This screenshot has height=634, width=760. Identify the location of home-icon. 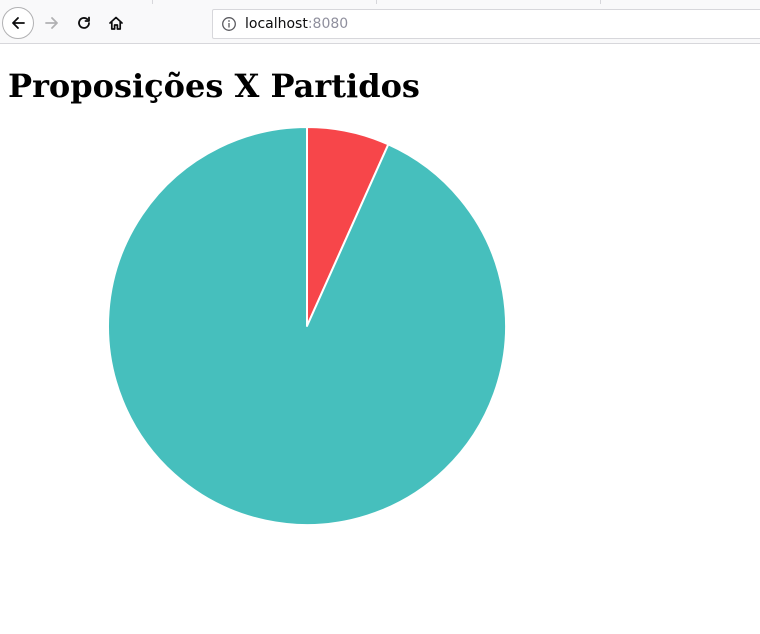
(116, 23).